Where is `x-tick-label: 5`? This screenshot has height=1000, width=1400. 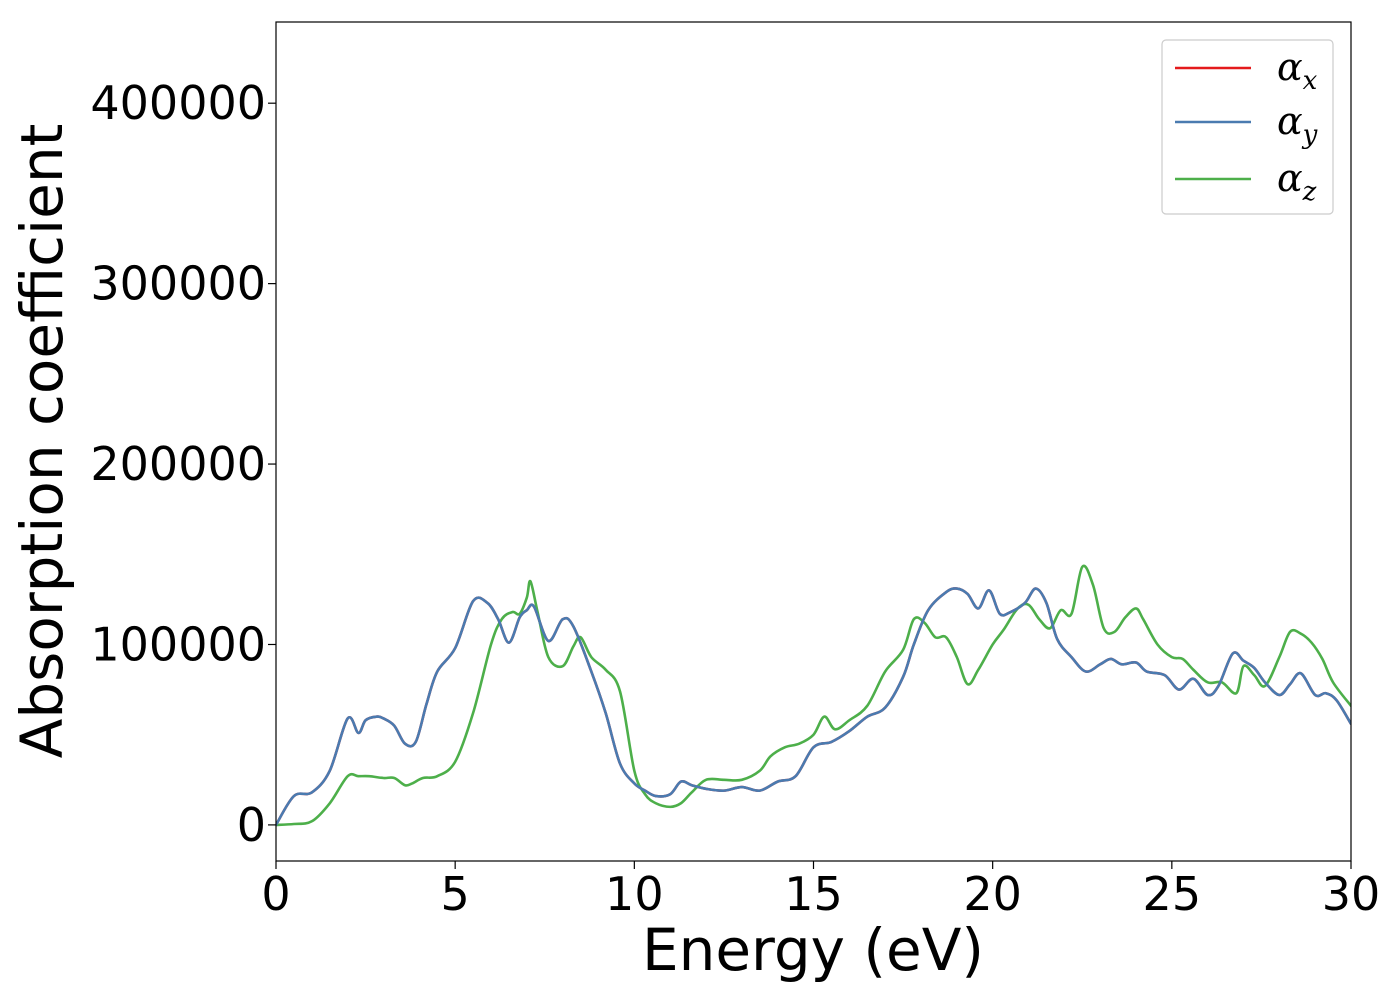 x-tick-label: 5 is located at coordinates (455, 894).